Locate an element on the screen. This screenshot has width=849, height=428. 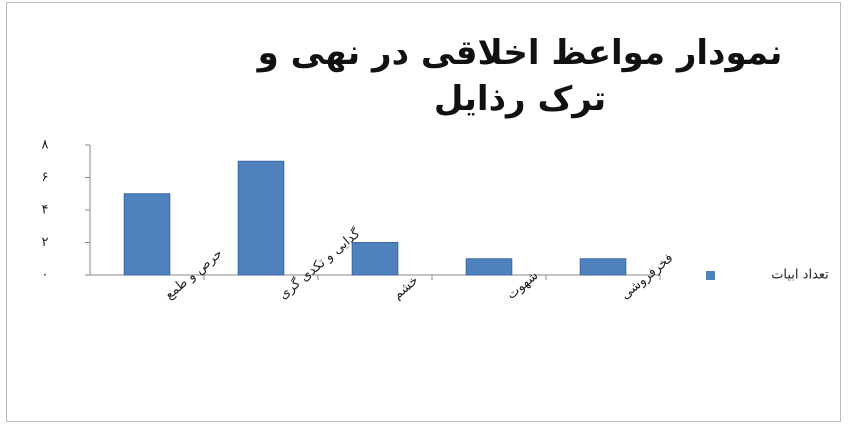
x-tick-label: حرص و طمع is located at coordinates (193, 274).